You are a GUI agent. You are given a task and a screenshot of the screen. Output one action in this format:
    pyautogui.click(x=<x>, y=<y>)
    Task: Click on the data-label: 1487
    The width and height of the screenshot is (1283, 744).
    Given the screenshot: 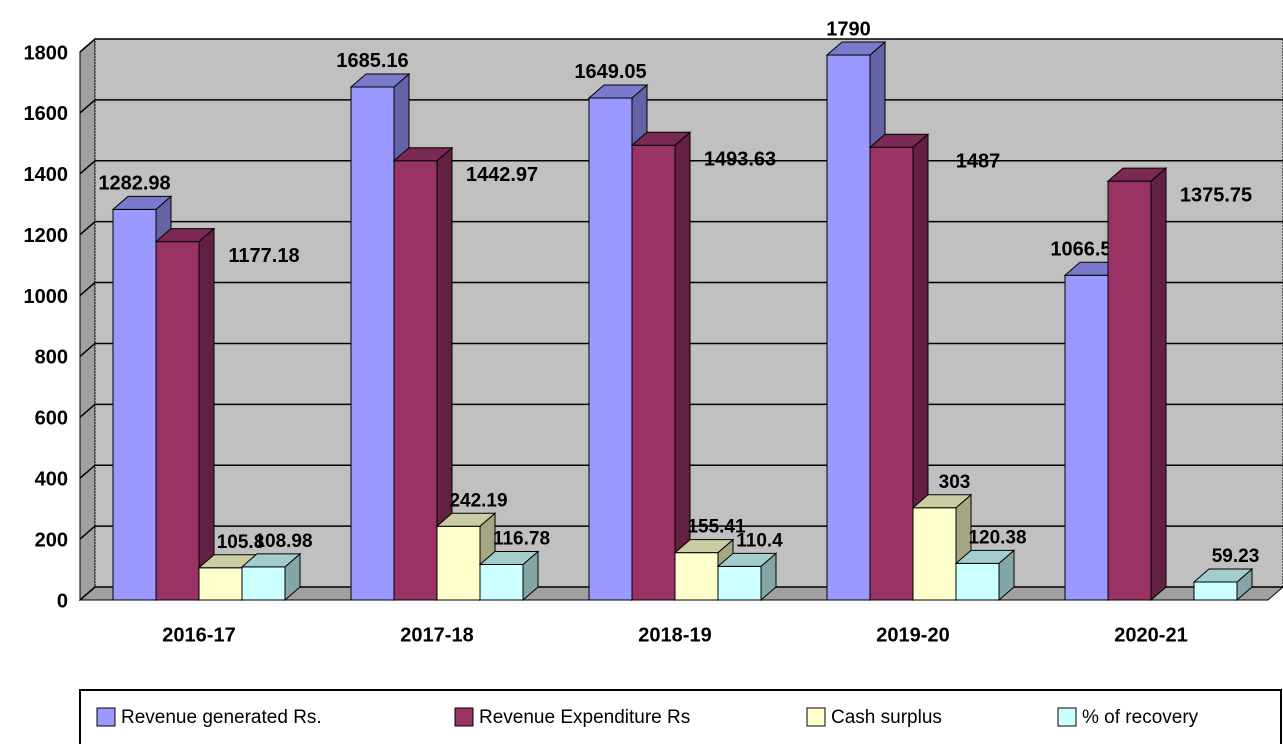 What is the action you would take?
    pyautogui.click(x=978, y=162)
    